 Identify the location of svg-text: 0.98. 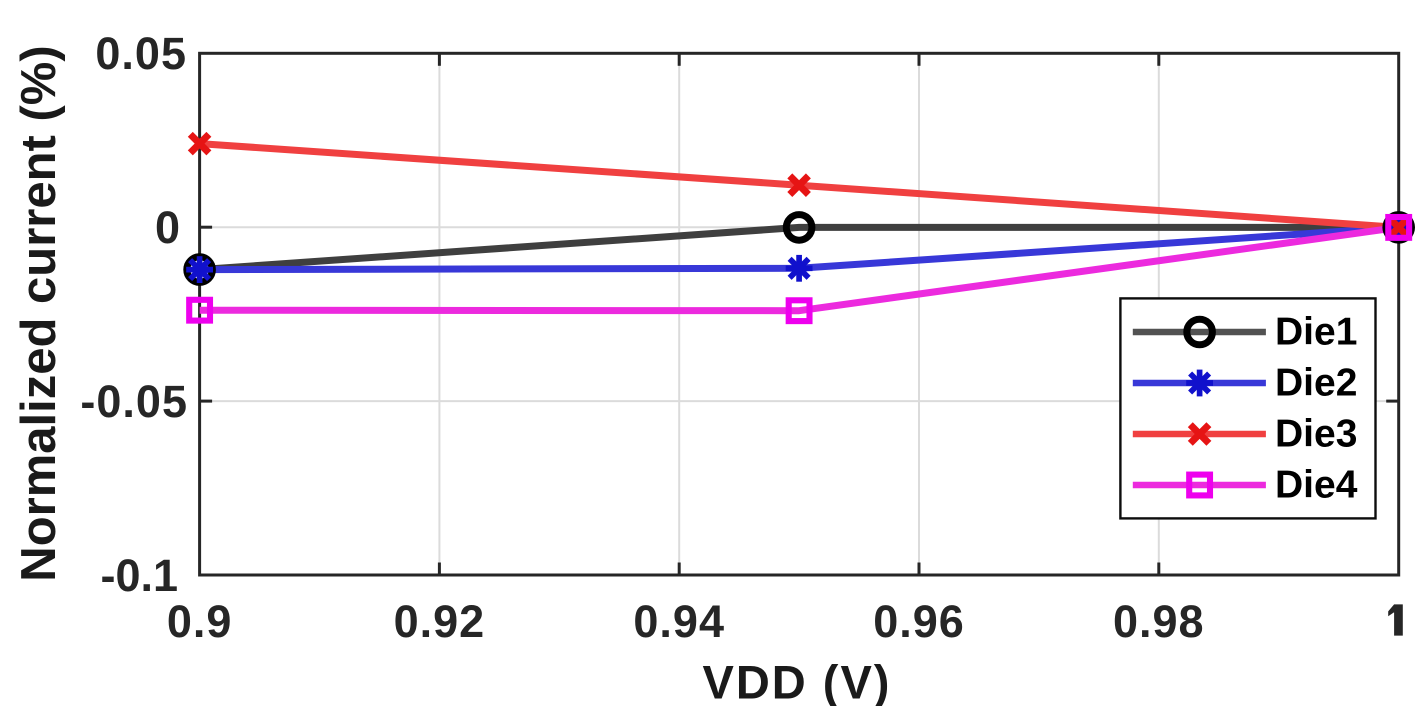
(1159, 621).